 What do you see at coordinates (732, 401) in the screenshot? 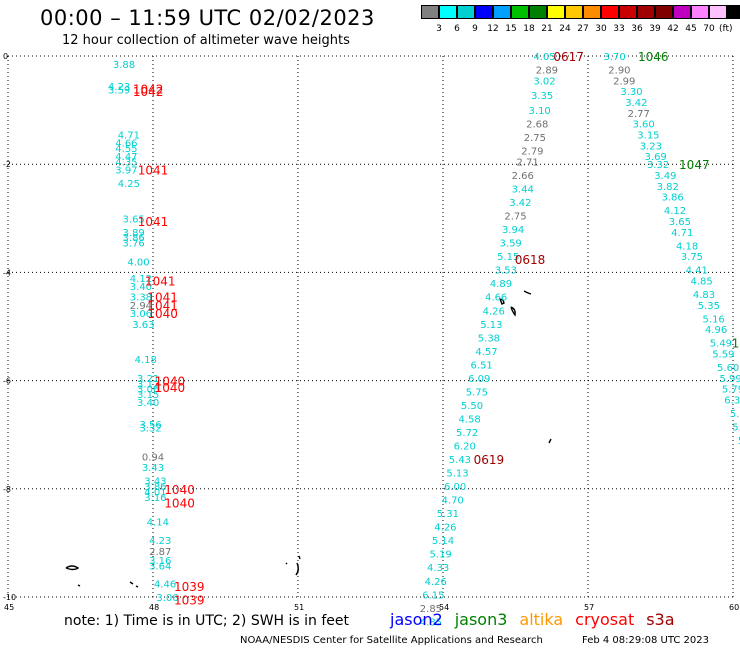
I see `wave-height-point: 6.38` at bounding box center [732, 401].